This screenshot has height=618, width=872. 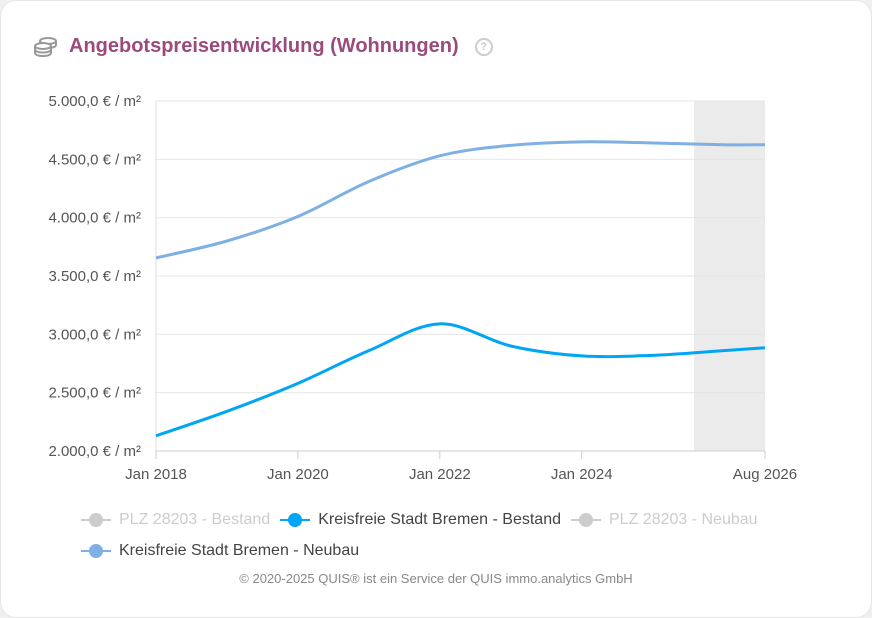 What do you see at coordinates (440, 474) in the screenshot?
I see `x-tick-label: Jan 2022` at bounding box center [440, 474].